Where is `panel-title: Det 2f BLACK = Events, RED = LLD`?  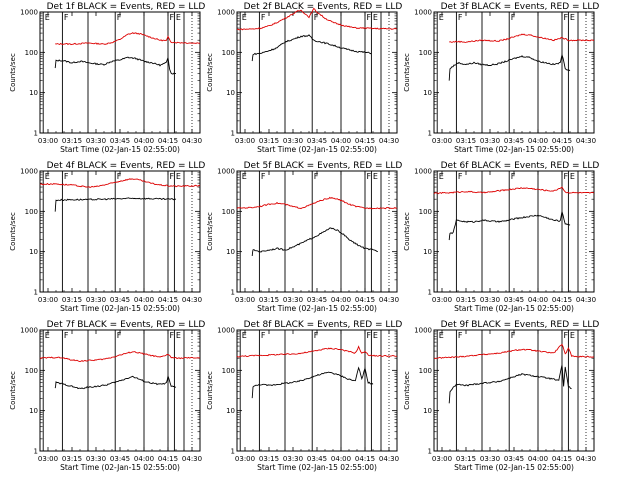 panel-title: Det 2f BLACK = Events, RED = LLD is located at coordinates (323, 7).